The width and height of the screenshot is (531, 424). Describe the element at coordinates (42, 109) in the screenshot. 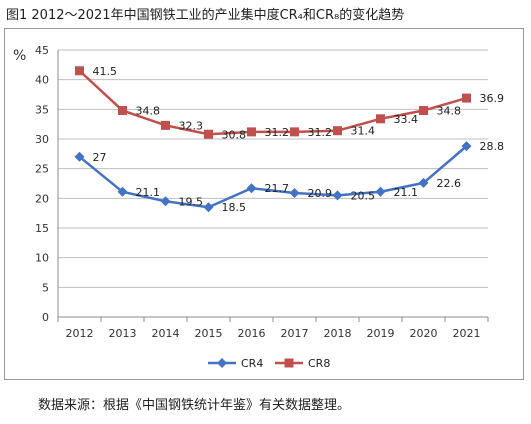

I see `y-tick-label: 35` at that location.